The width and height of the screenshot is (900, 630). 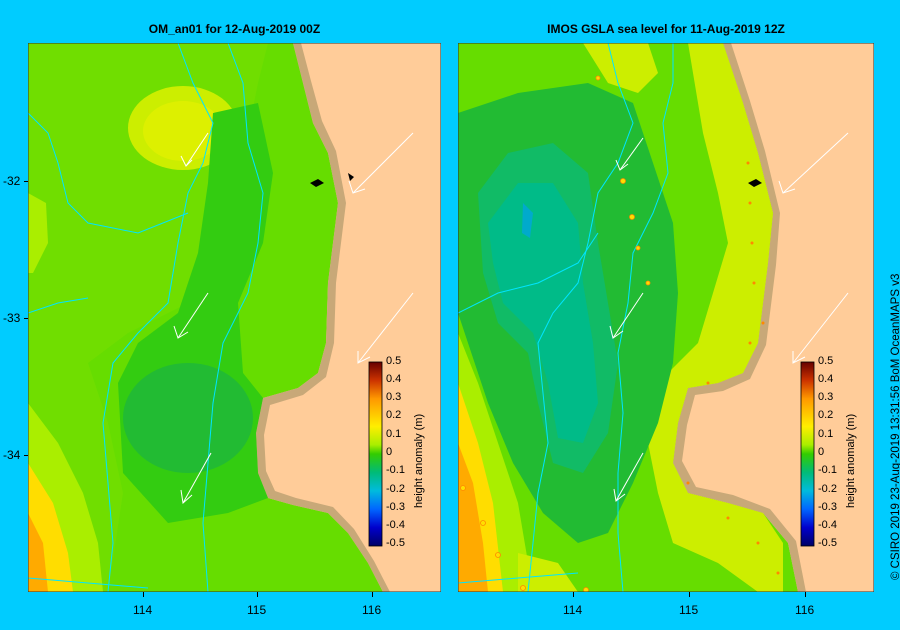 What do you see at coordinates (419, 460) in the screenshot?
I see `left-colorbar-label: height anomaly (m)` at bounding box center [419, 460].